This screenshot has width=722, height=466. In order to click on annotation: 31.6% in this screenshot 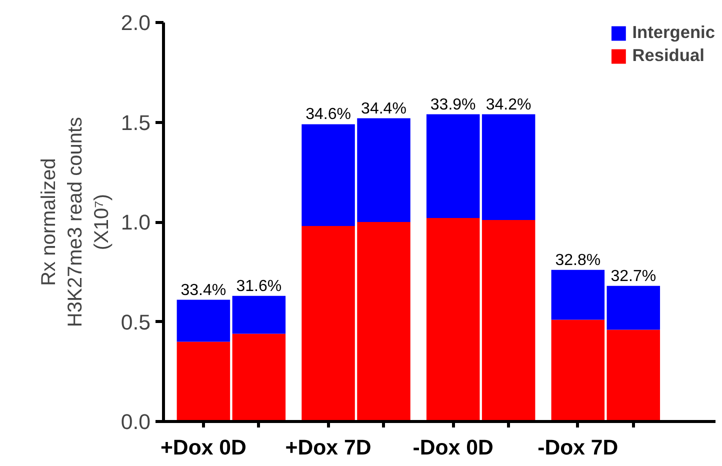, I will do `click(259, 286)`.